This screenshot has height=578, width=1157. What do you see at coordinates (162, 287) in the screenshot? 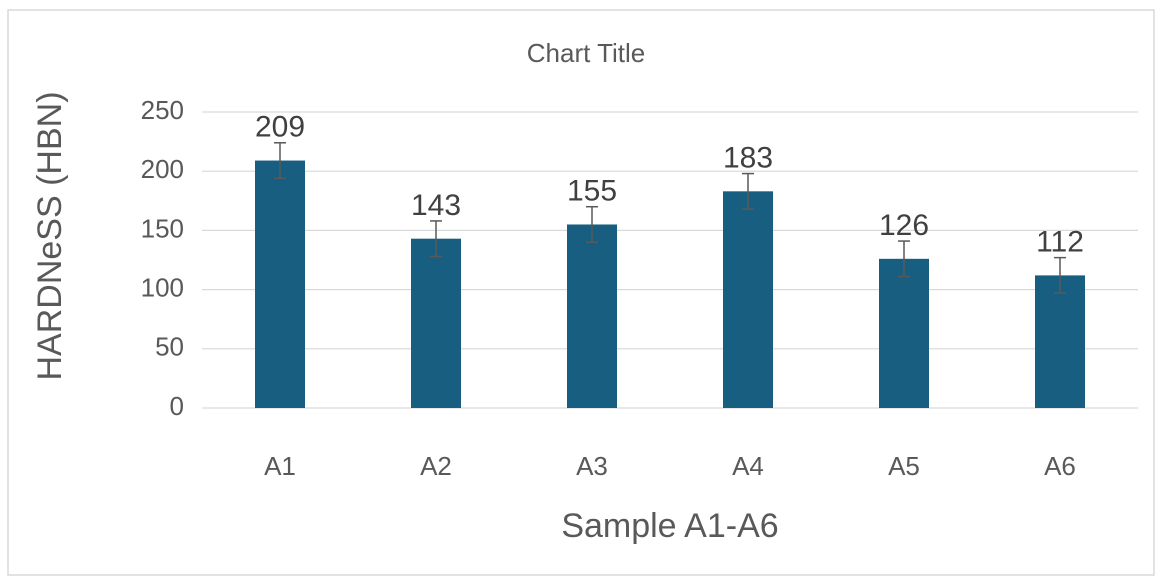
I see `y-tick-label: 100` at bounding box center [162, 287].